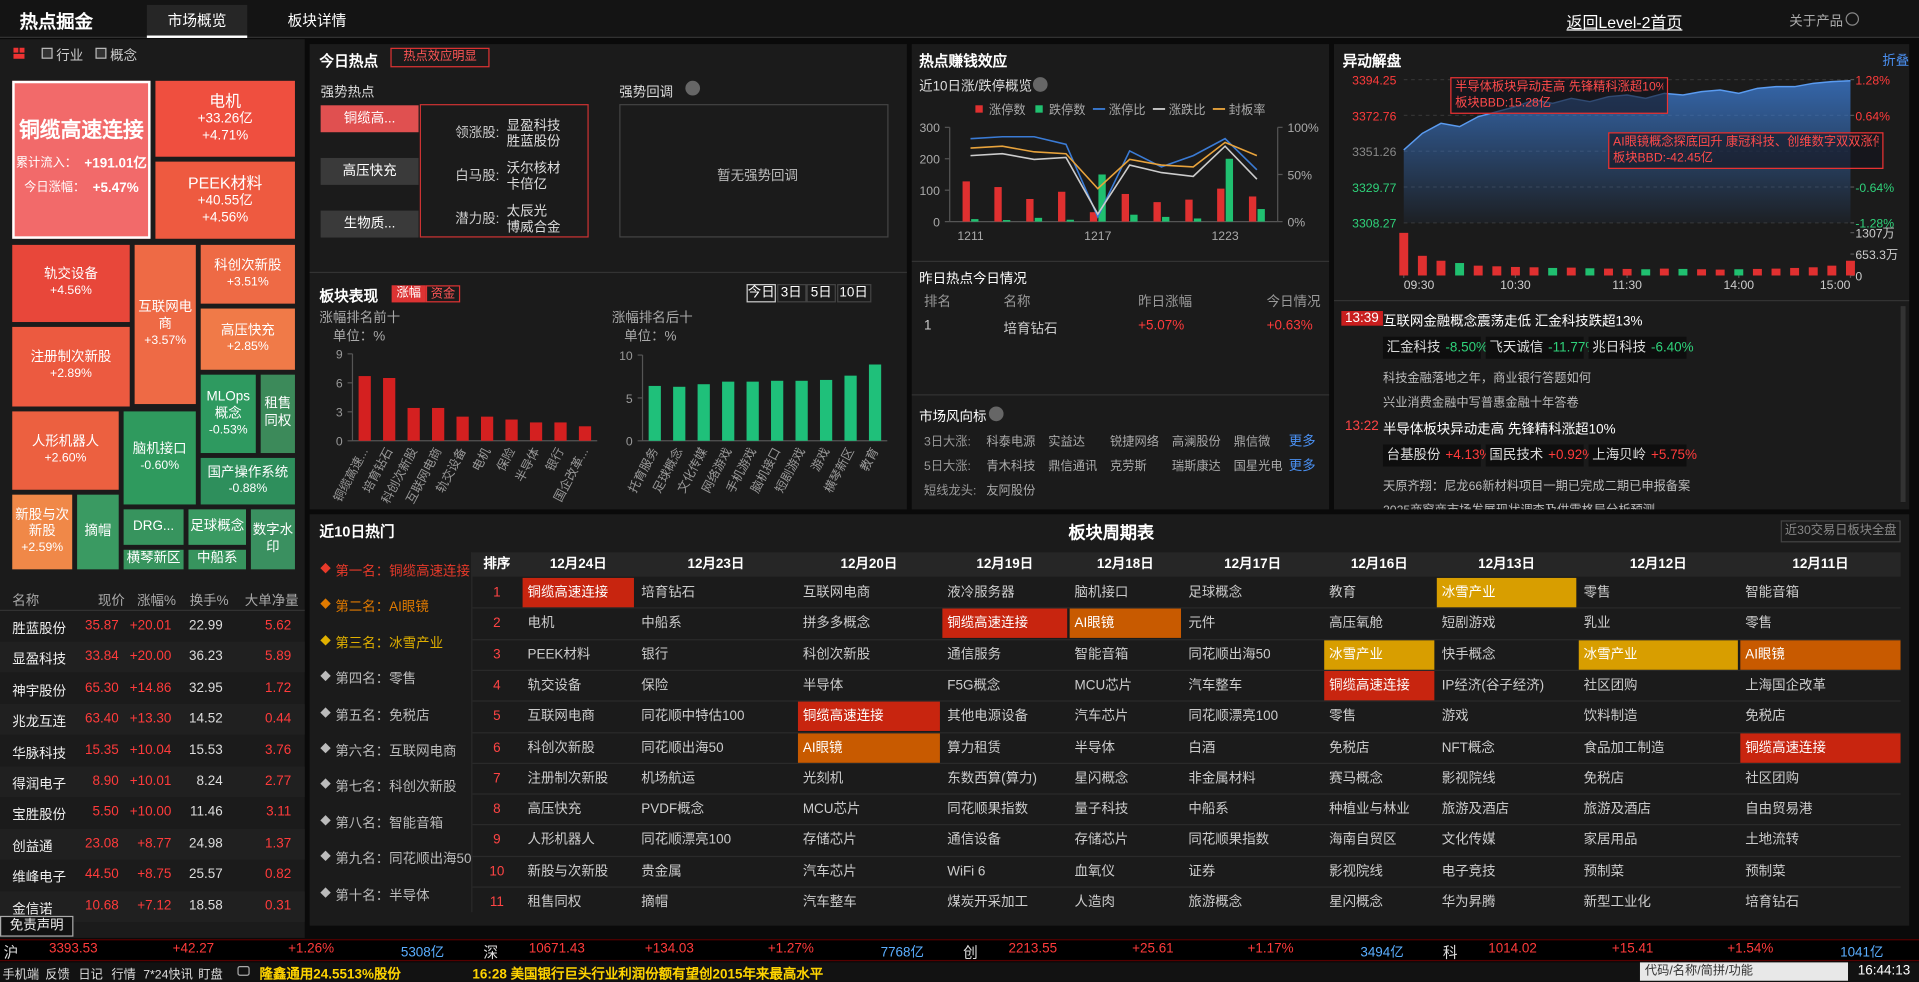 This screenshot has height=982, width=1919. I want to click on stock-name: 华脉科技, so click(39, 754).